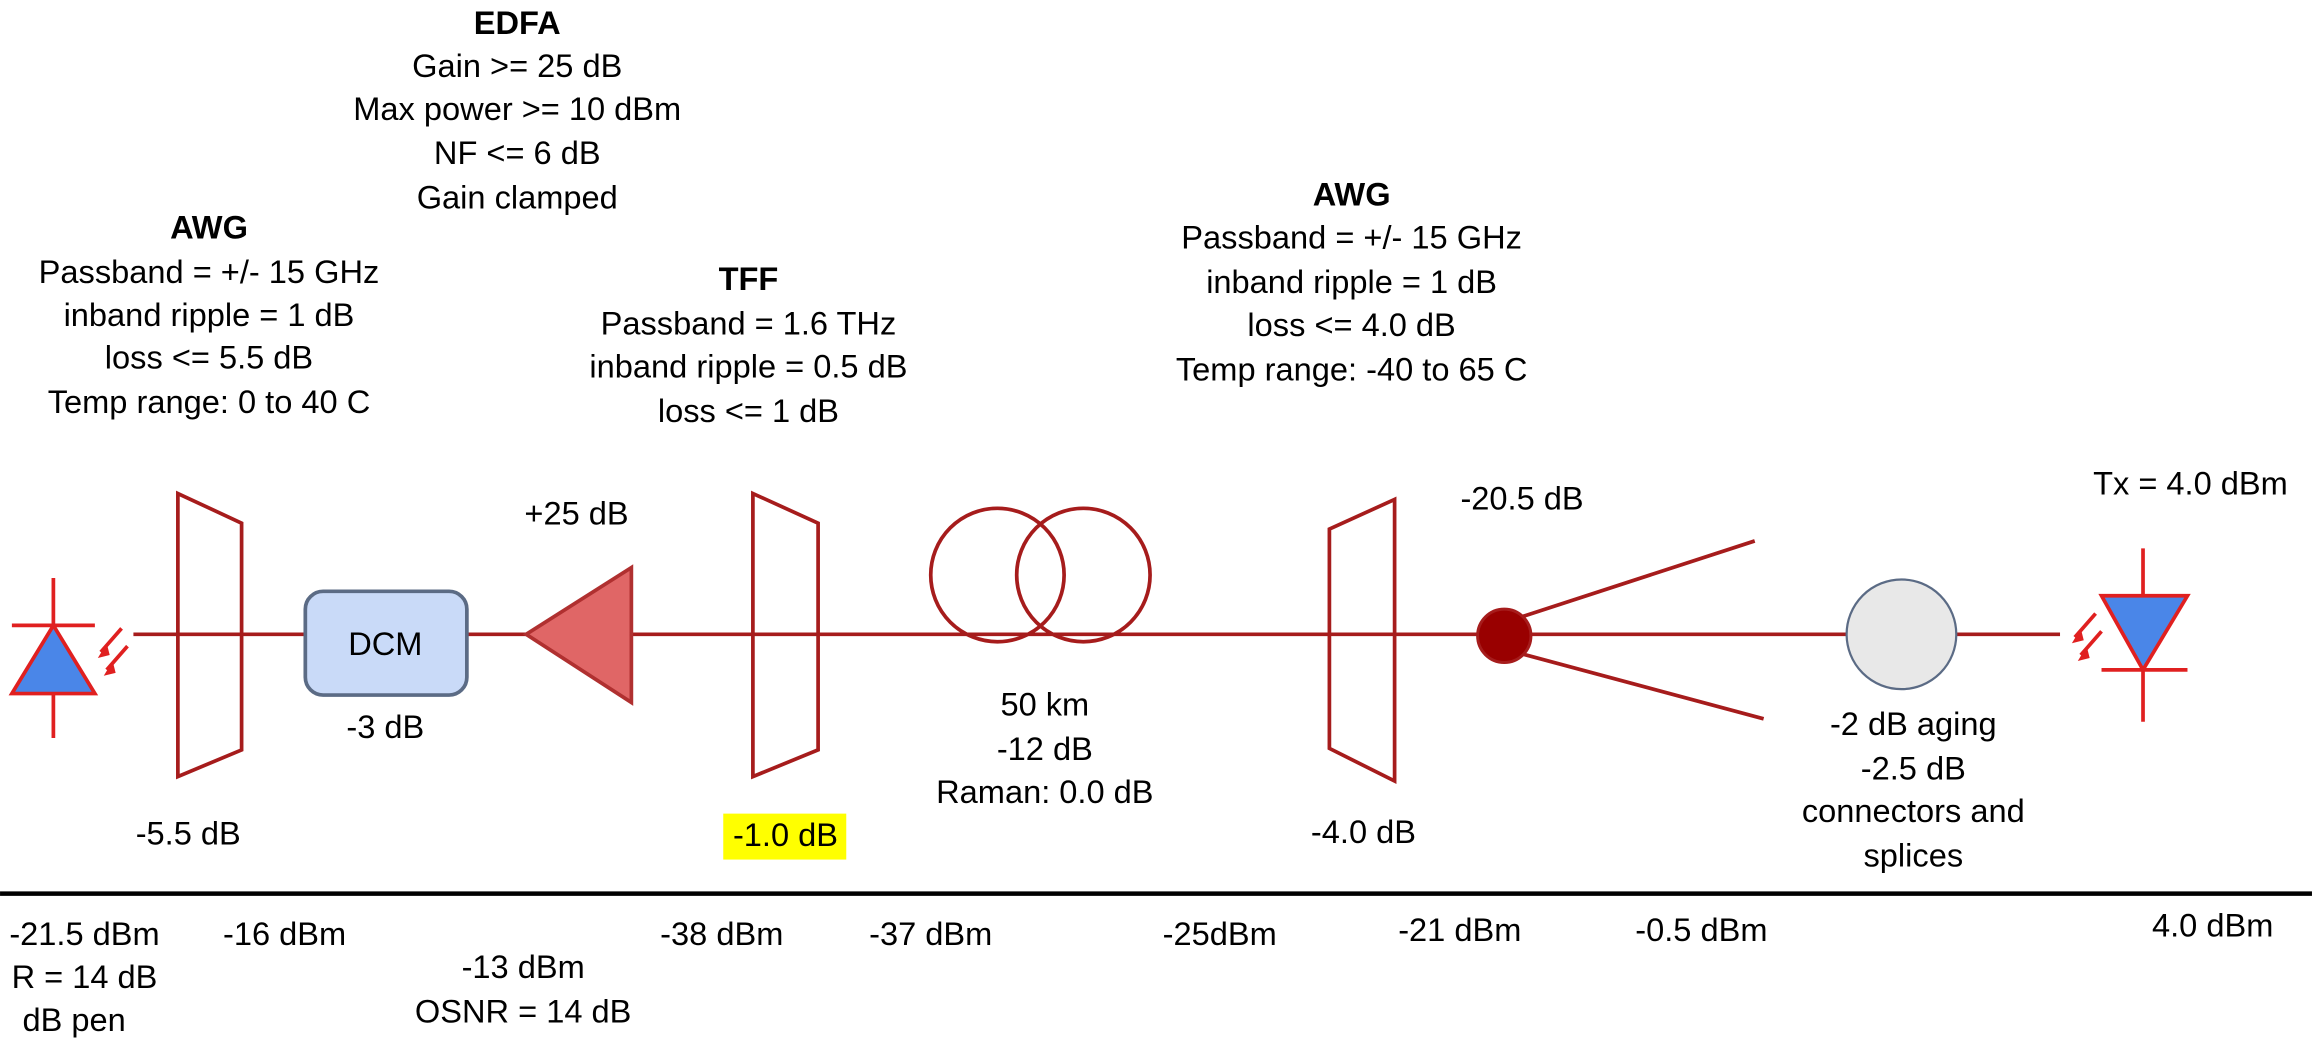  I want to click on gain-label: +25 dB, so click(576, 512).